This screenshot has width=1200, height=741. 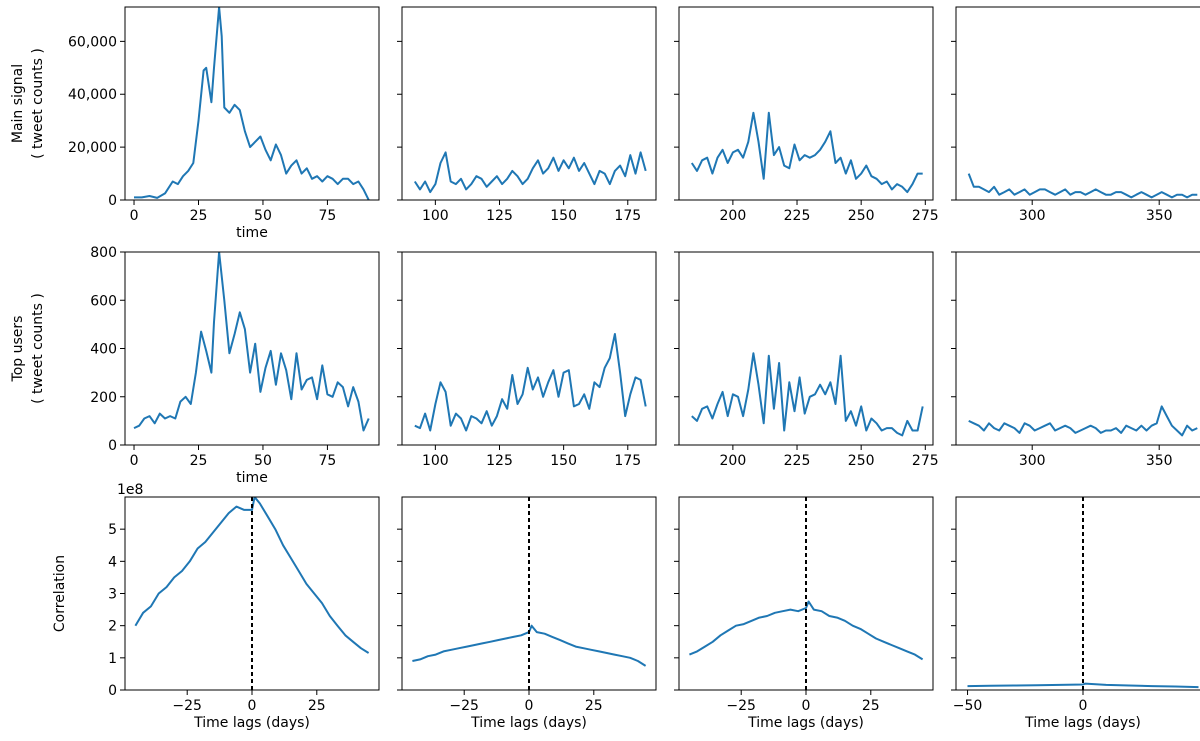 I want to click on series-line, so click(x=530, y=382).